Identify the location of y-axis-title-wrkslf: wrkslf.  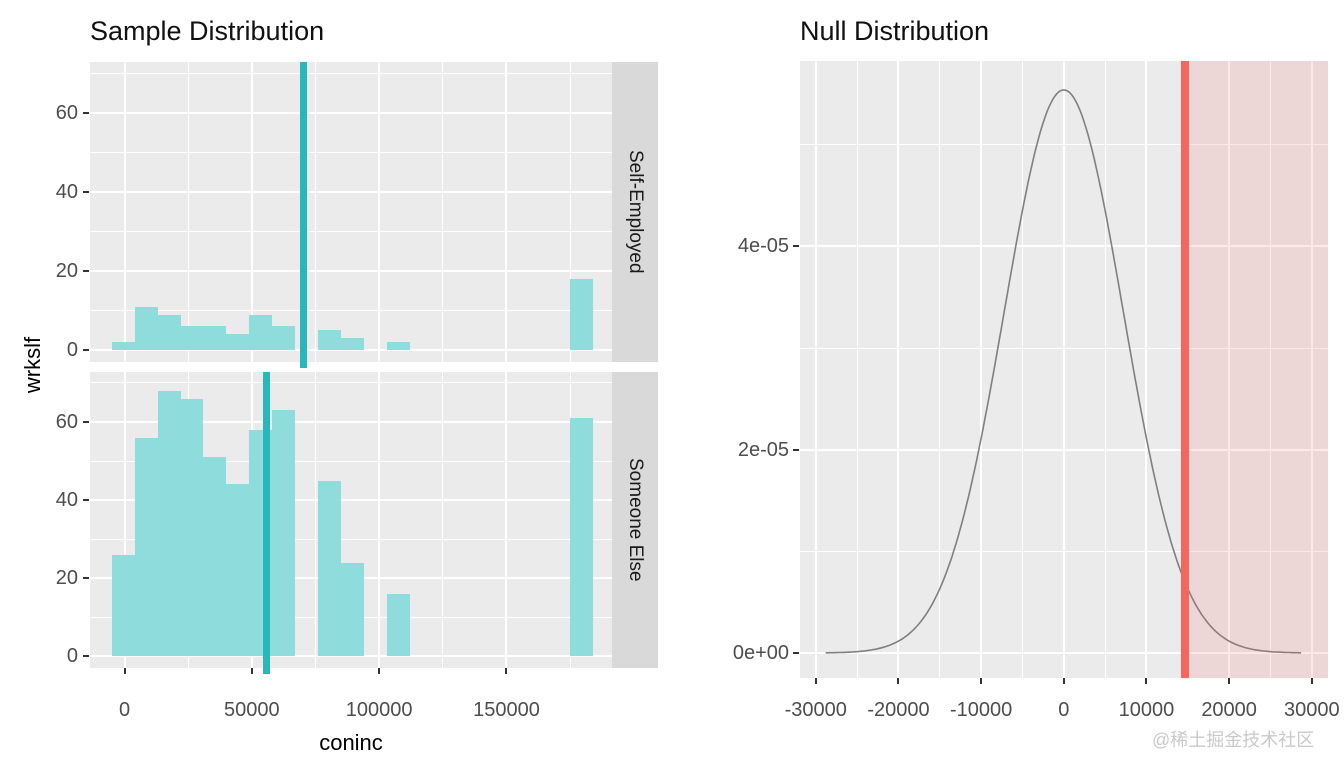
(32, 365).